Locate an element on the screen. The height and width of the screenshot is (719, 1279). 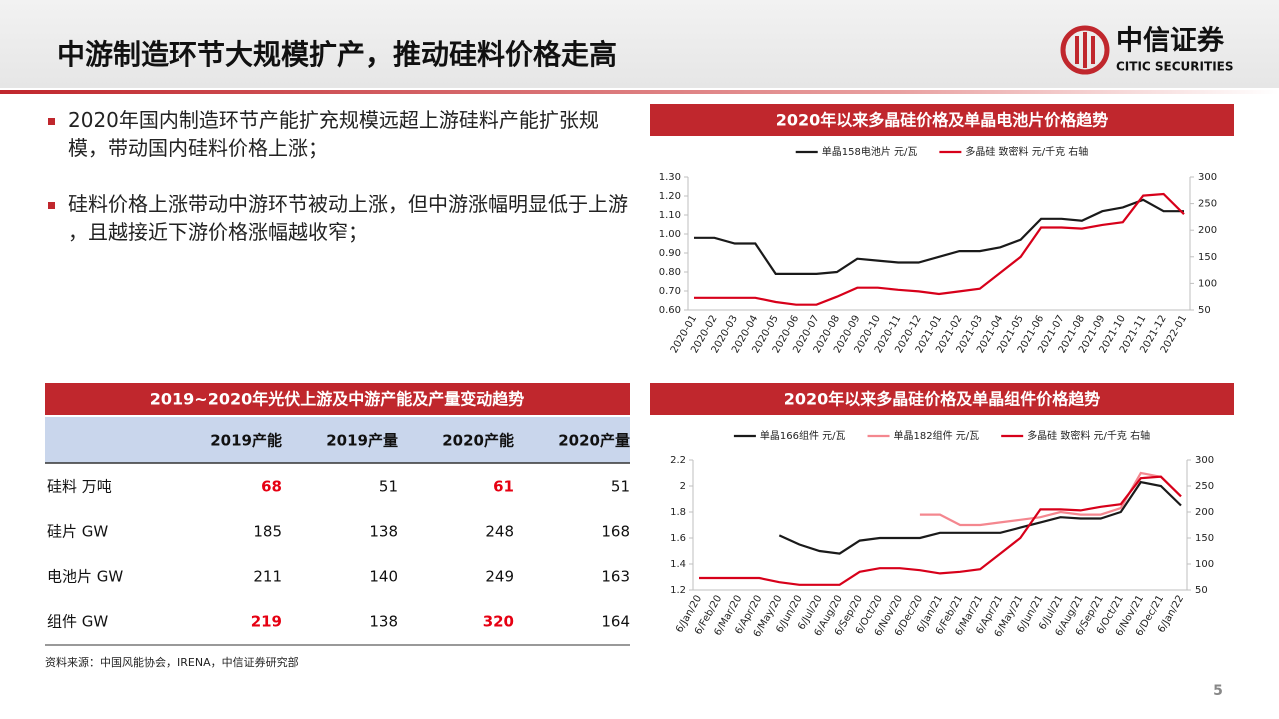
table-title: 2019~2020年光伏上游及中游产能及产量变动趋势 is located at coordinates (337, 399).